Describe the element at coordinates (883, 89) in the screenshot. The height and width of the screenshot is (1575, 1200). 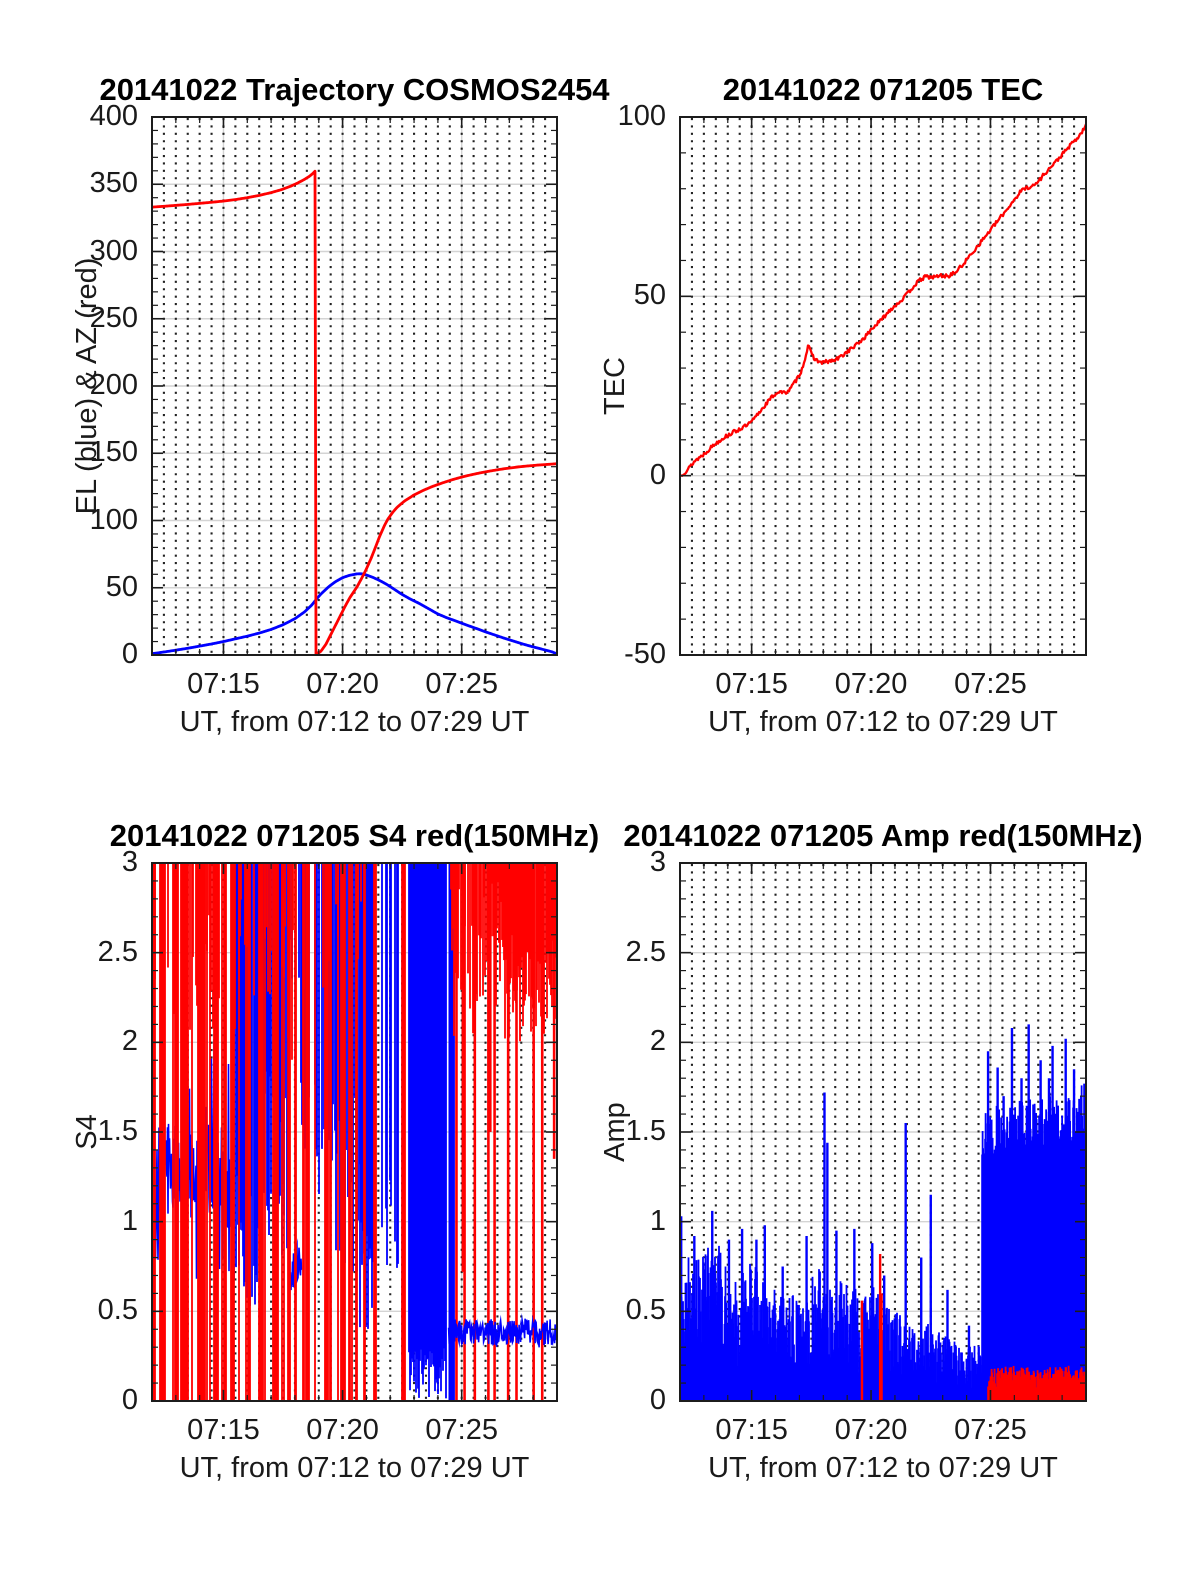
I see `chart-title: 20141022 071205 TEC` at that location.